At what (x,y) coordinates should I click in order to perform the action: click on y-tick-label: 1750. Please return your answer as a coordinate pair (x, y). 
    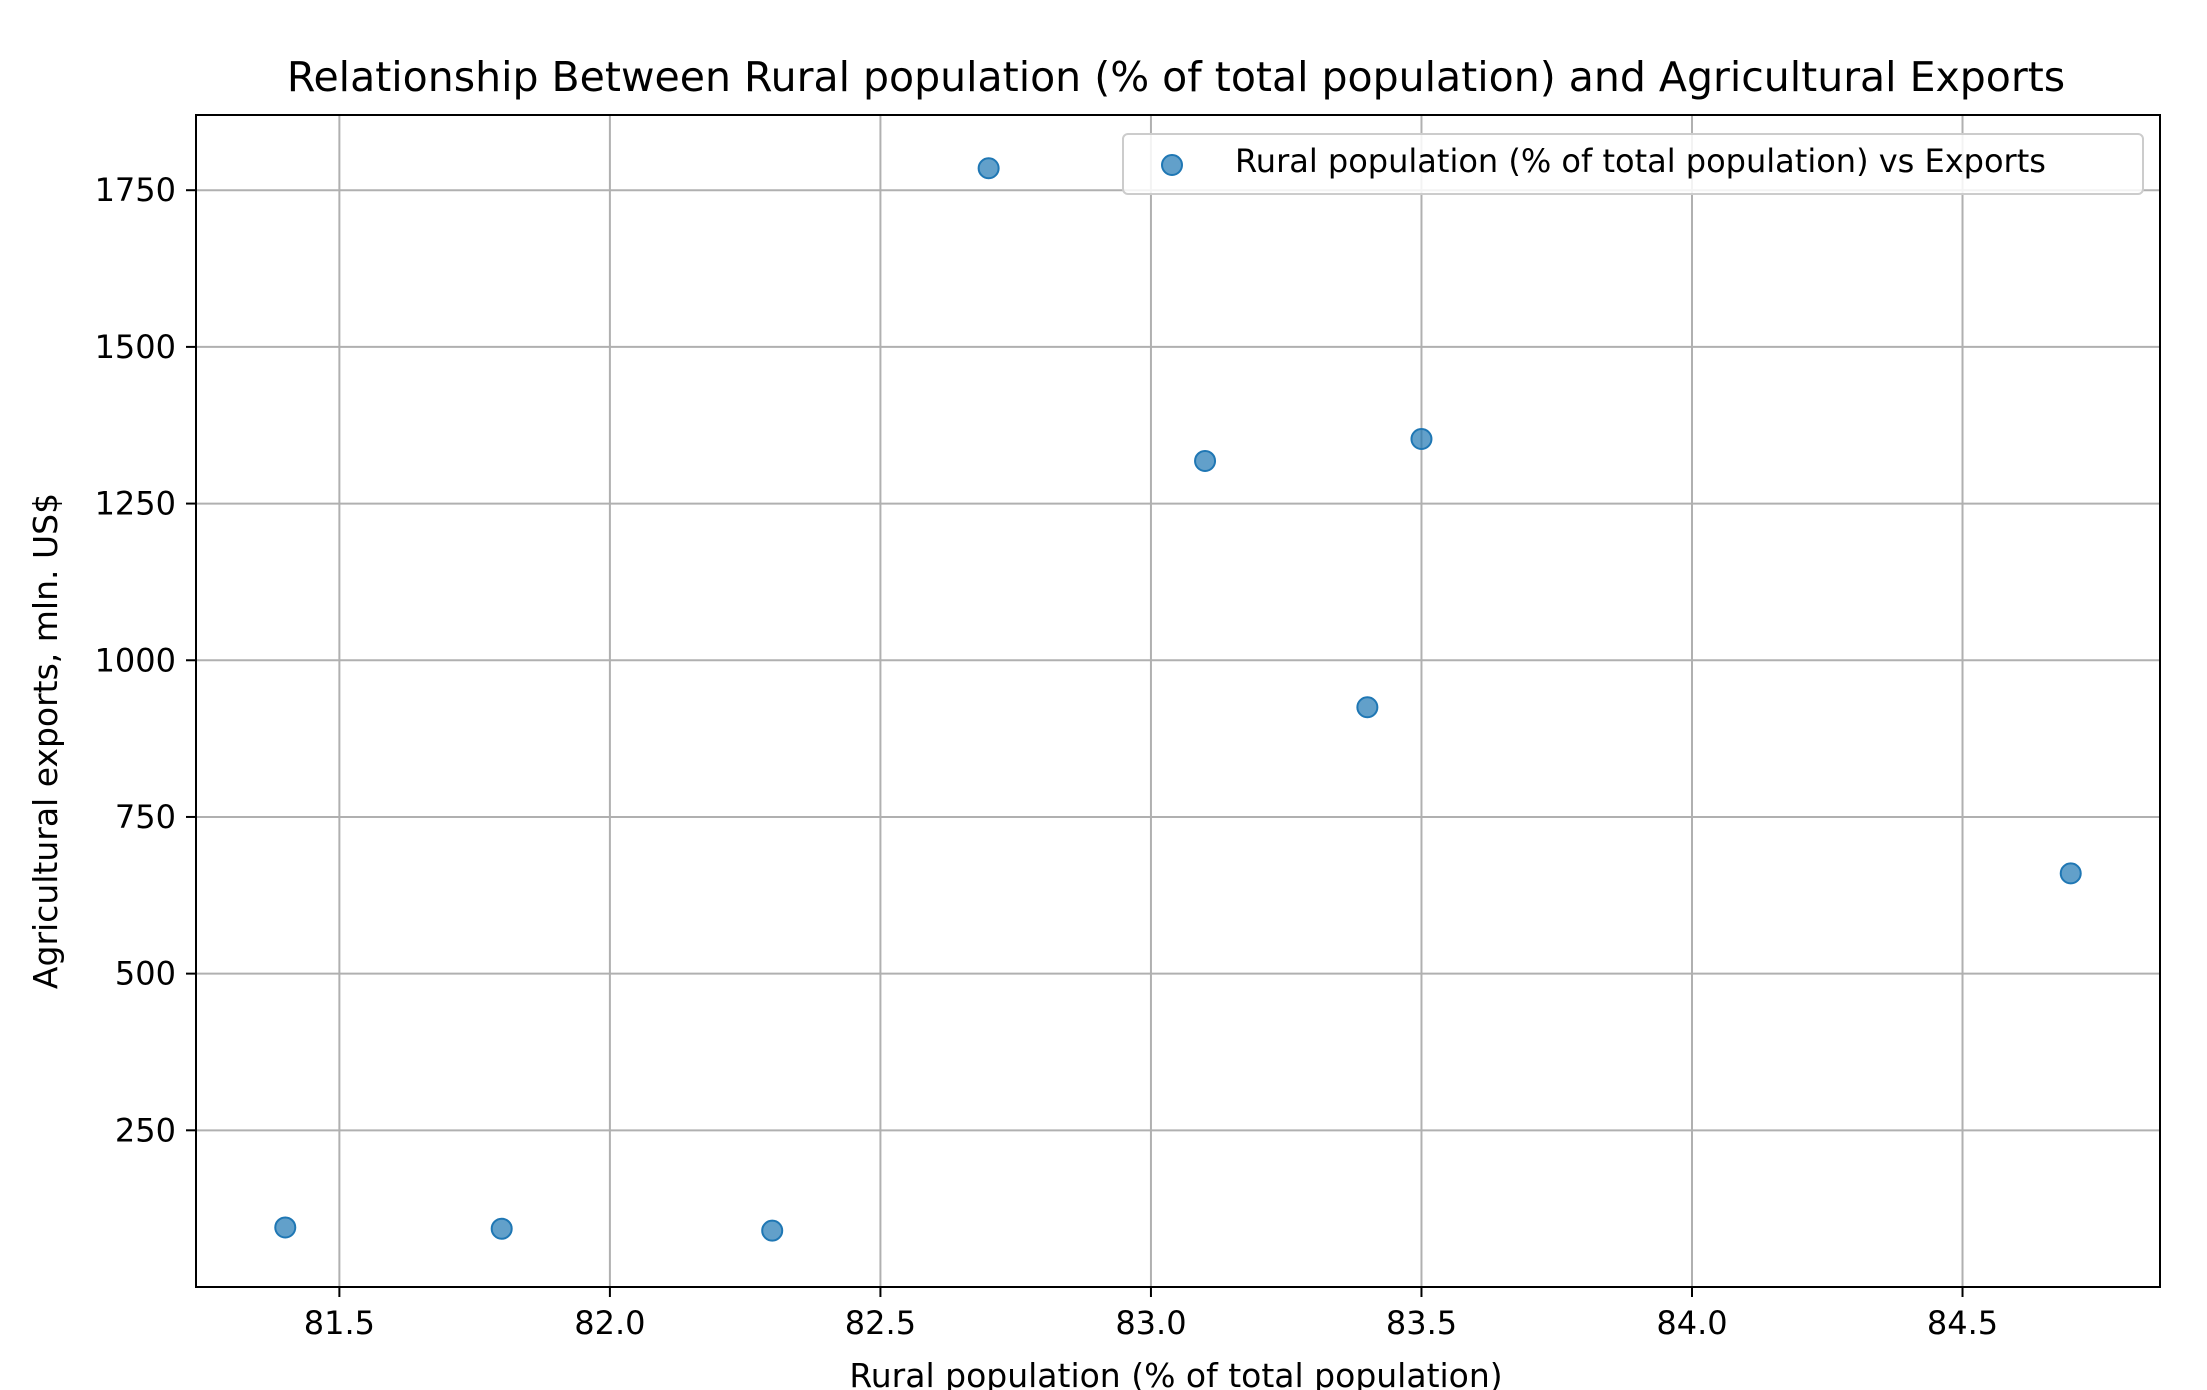
    Looking at the image, I should click on (135, 190).